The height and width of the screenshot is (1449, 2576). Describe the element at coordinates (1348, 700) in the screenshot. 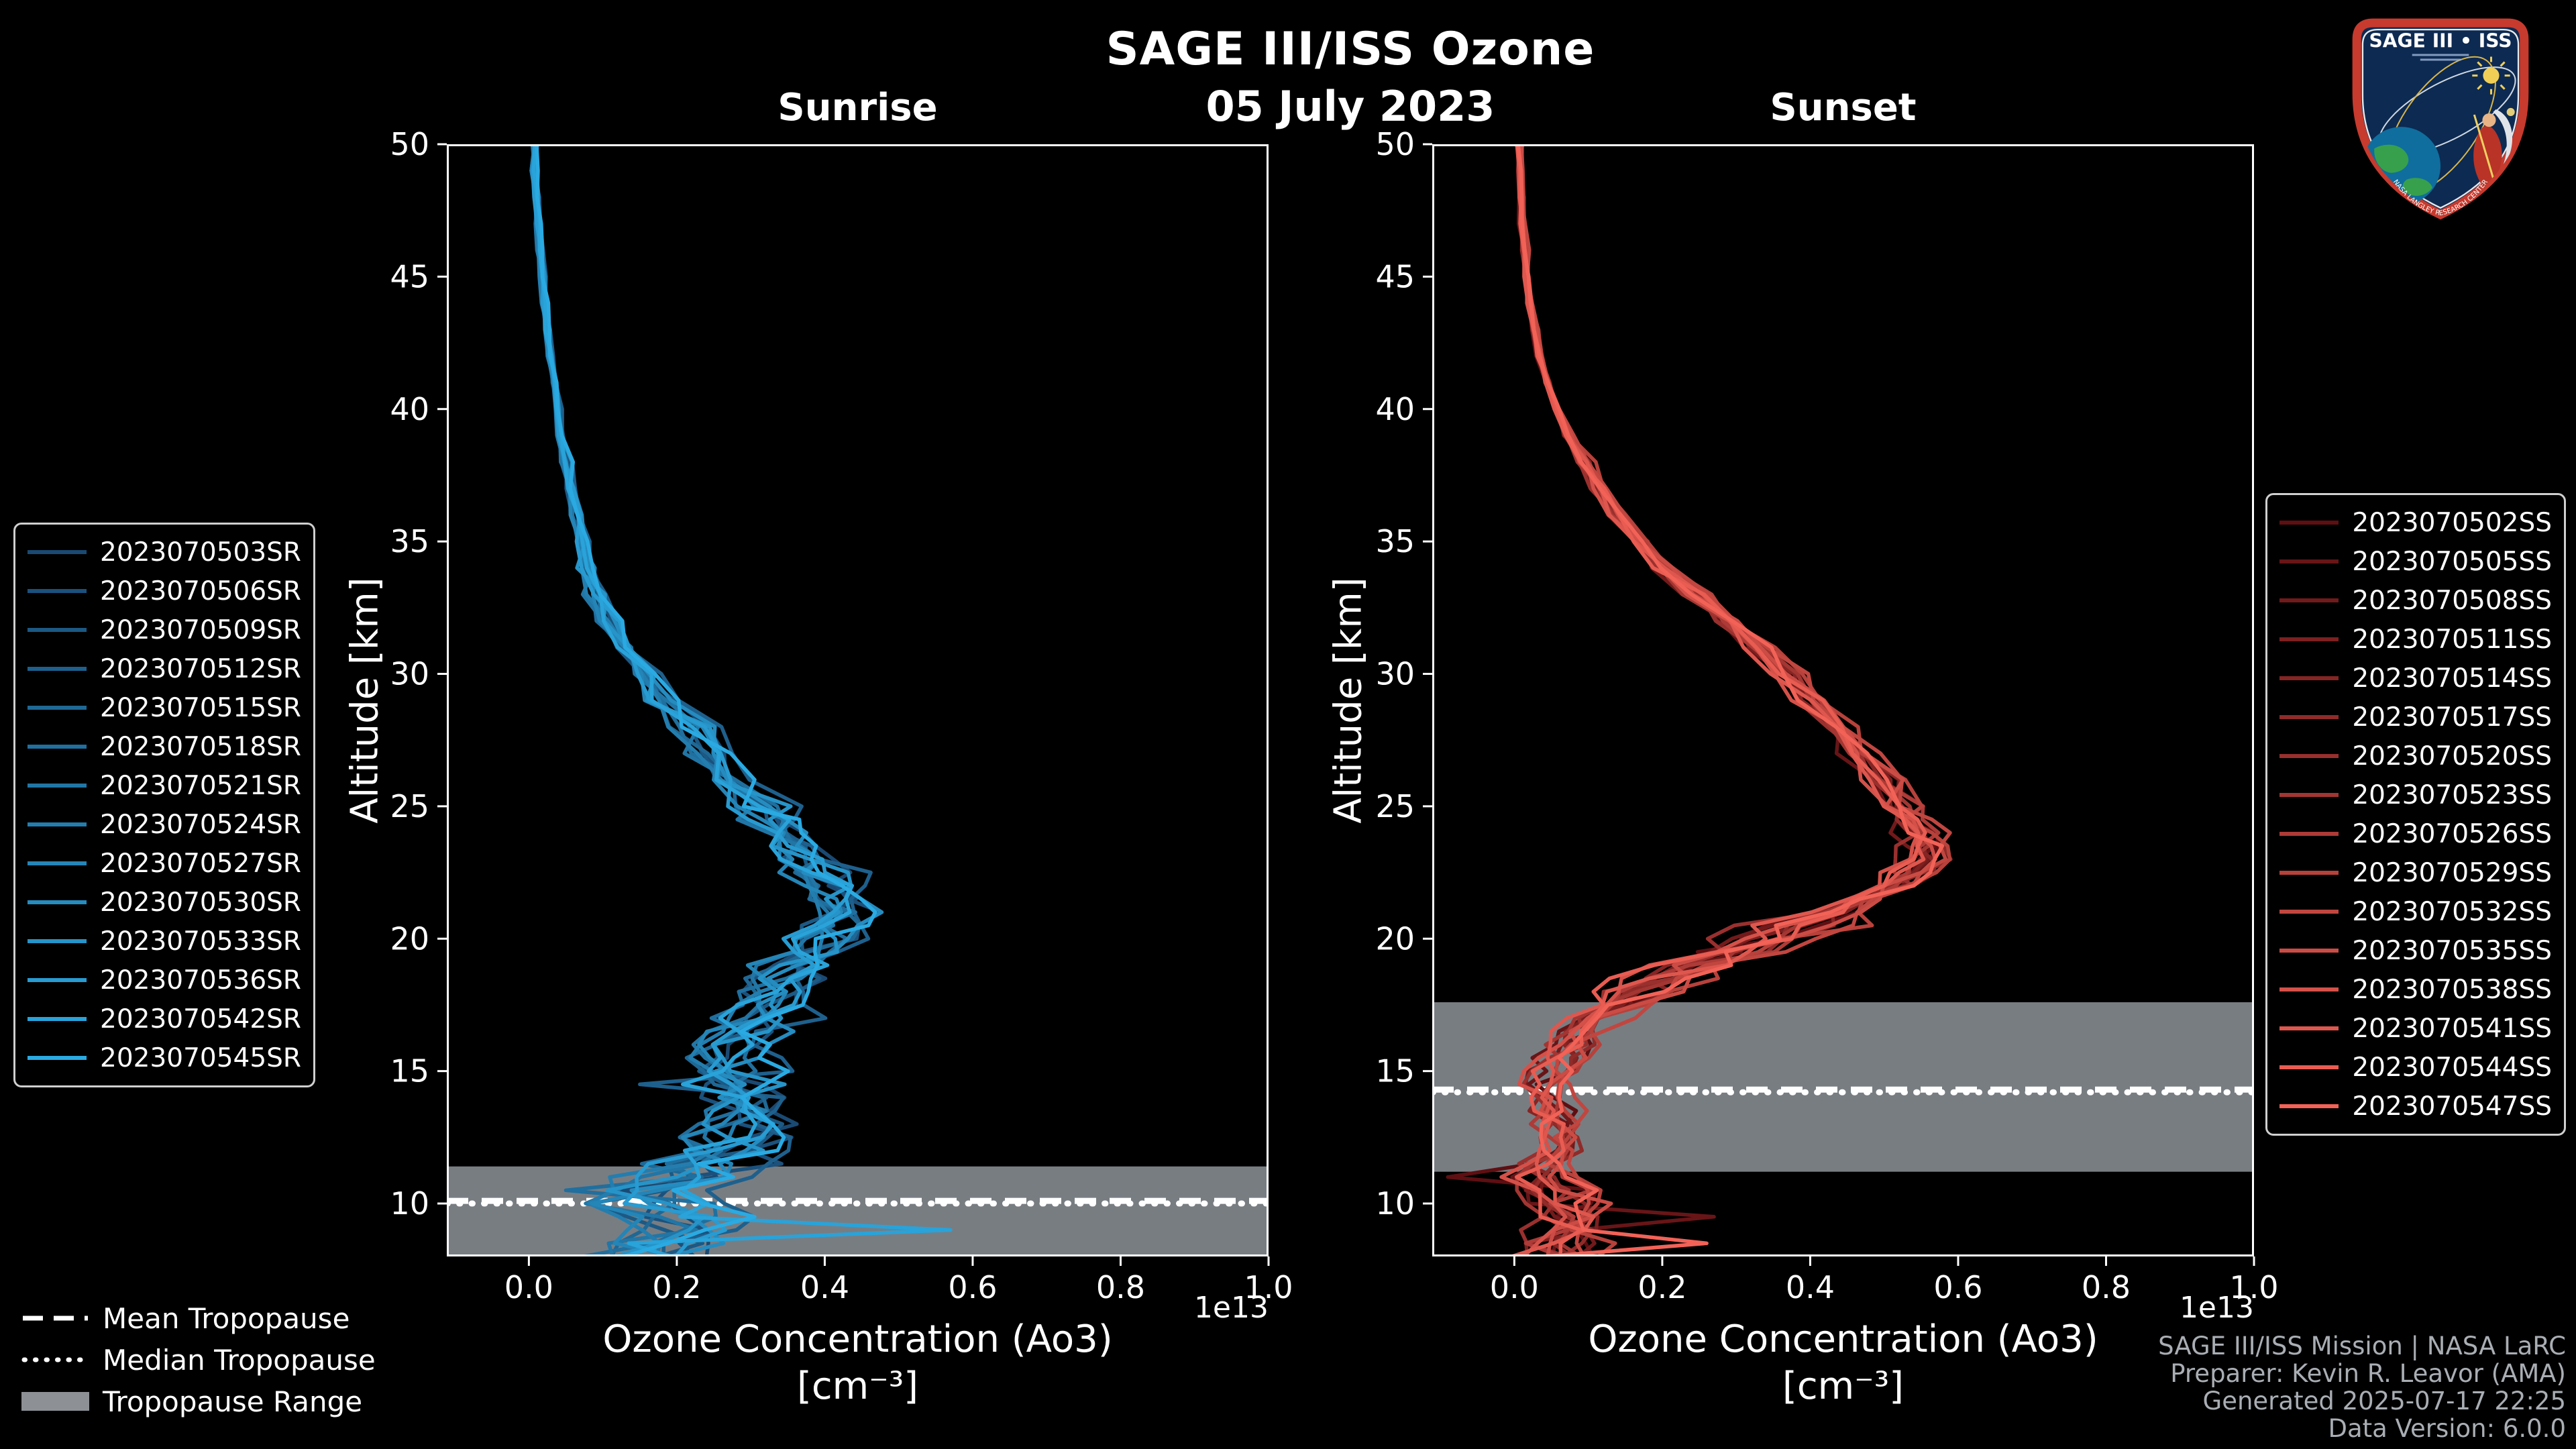

I see `sunset-y-axis-label: Altitude [km]` at that location.